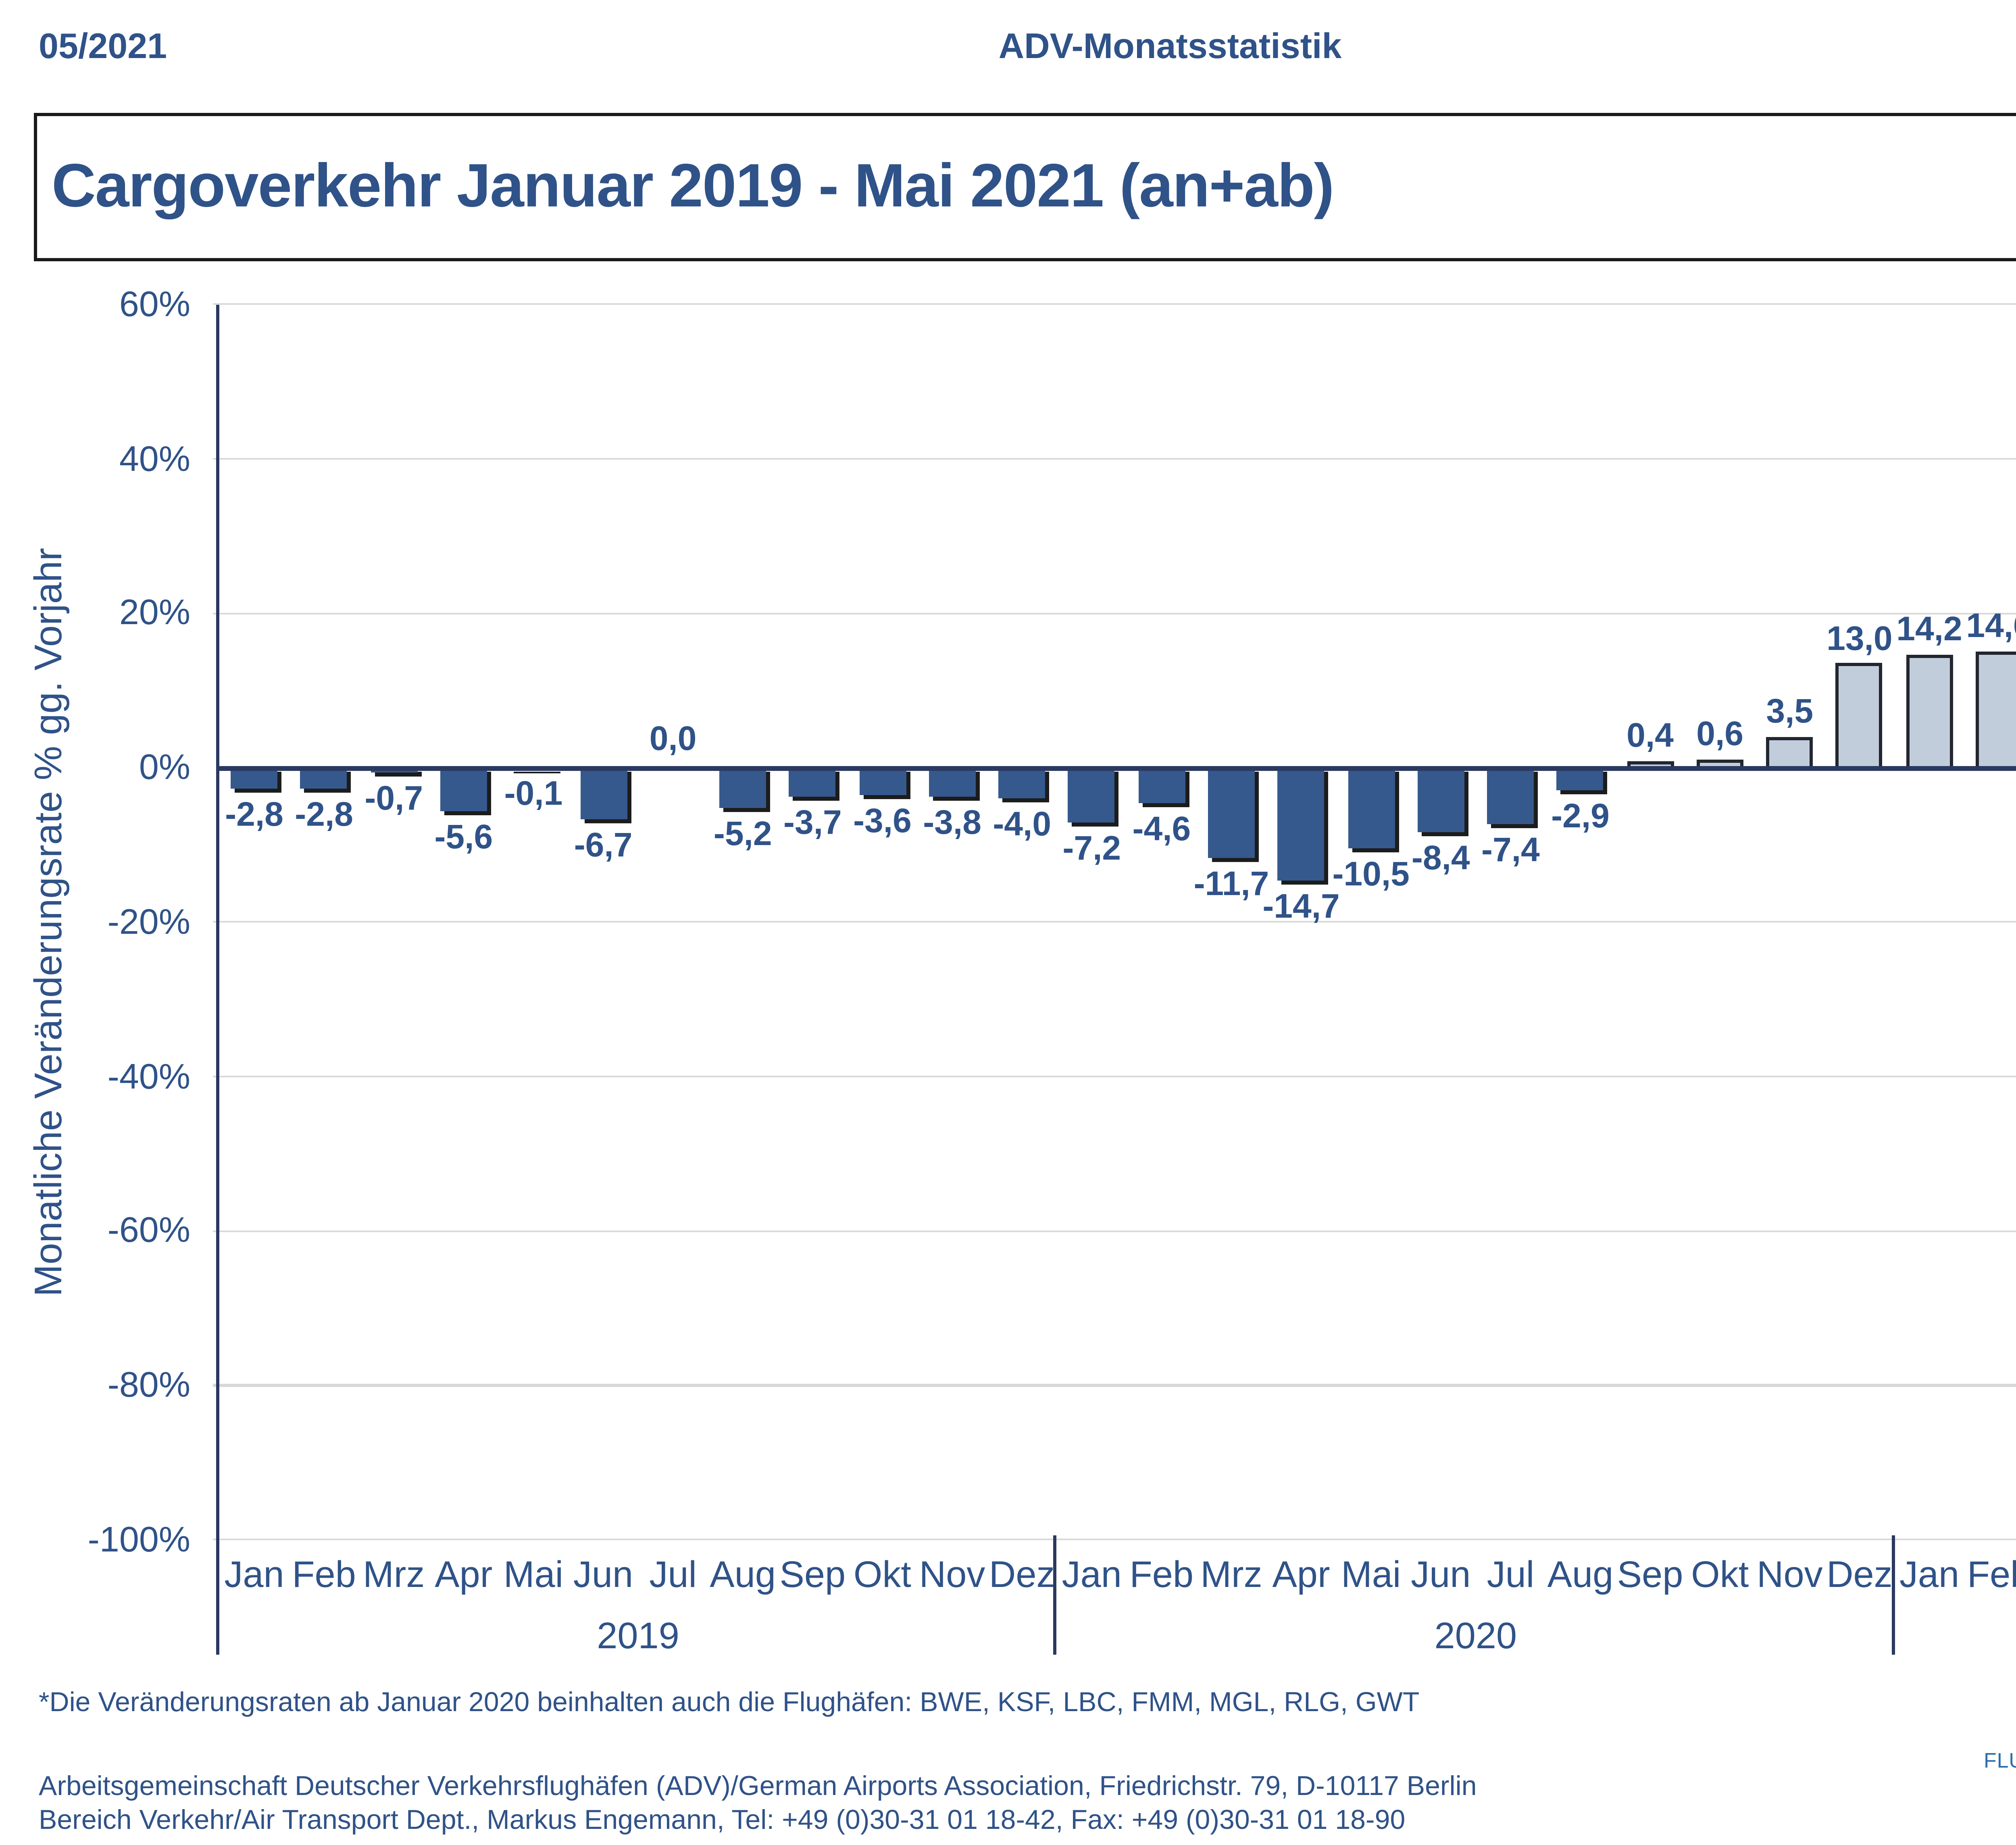 The height and width of the screenshot is (1845, 2016). I want to click on x-axis-month-label: Dez, so click(1860, 1574).